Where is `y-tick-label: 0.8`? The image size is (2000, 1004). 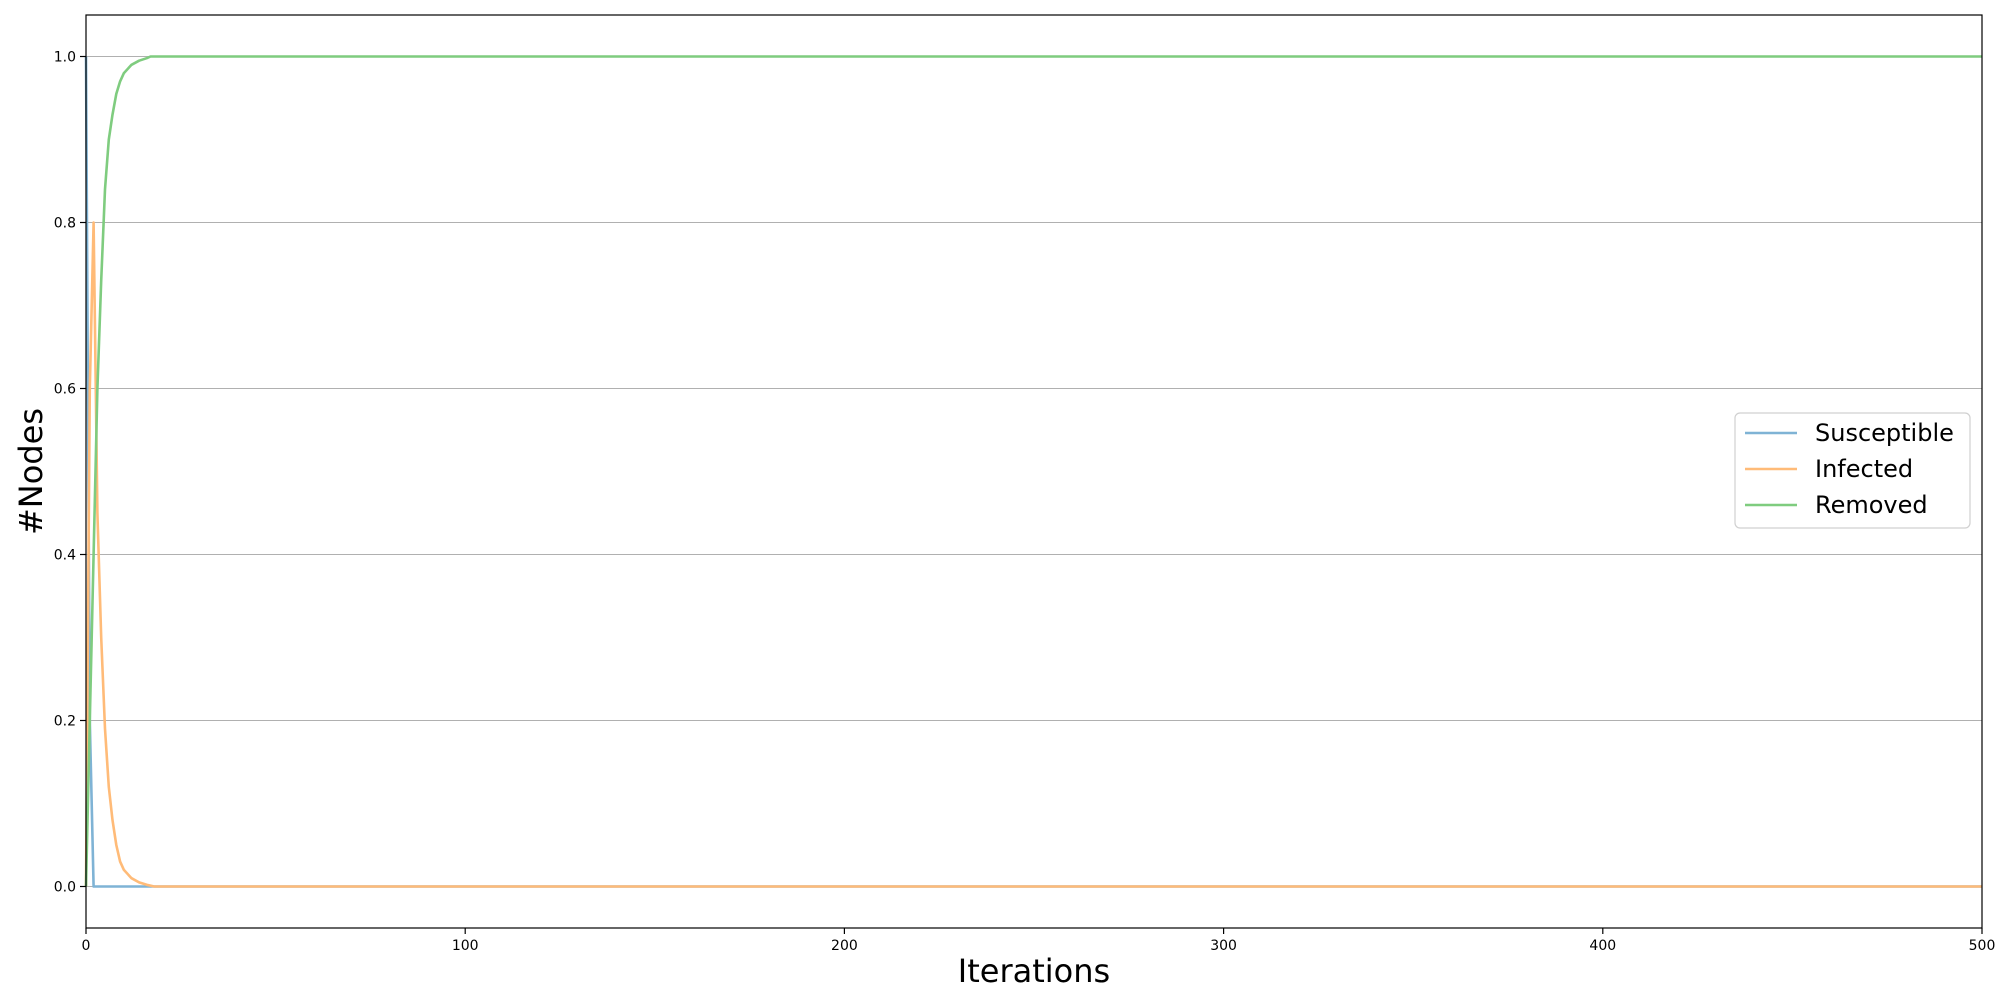 y-tick-label: 0.8 is located at coordinates (65, 224).